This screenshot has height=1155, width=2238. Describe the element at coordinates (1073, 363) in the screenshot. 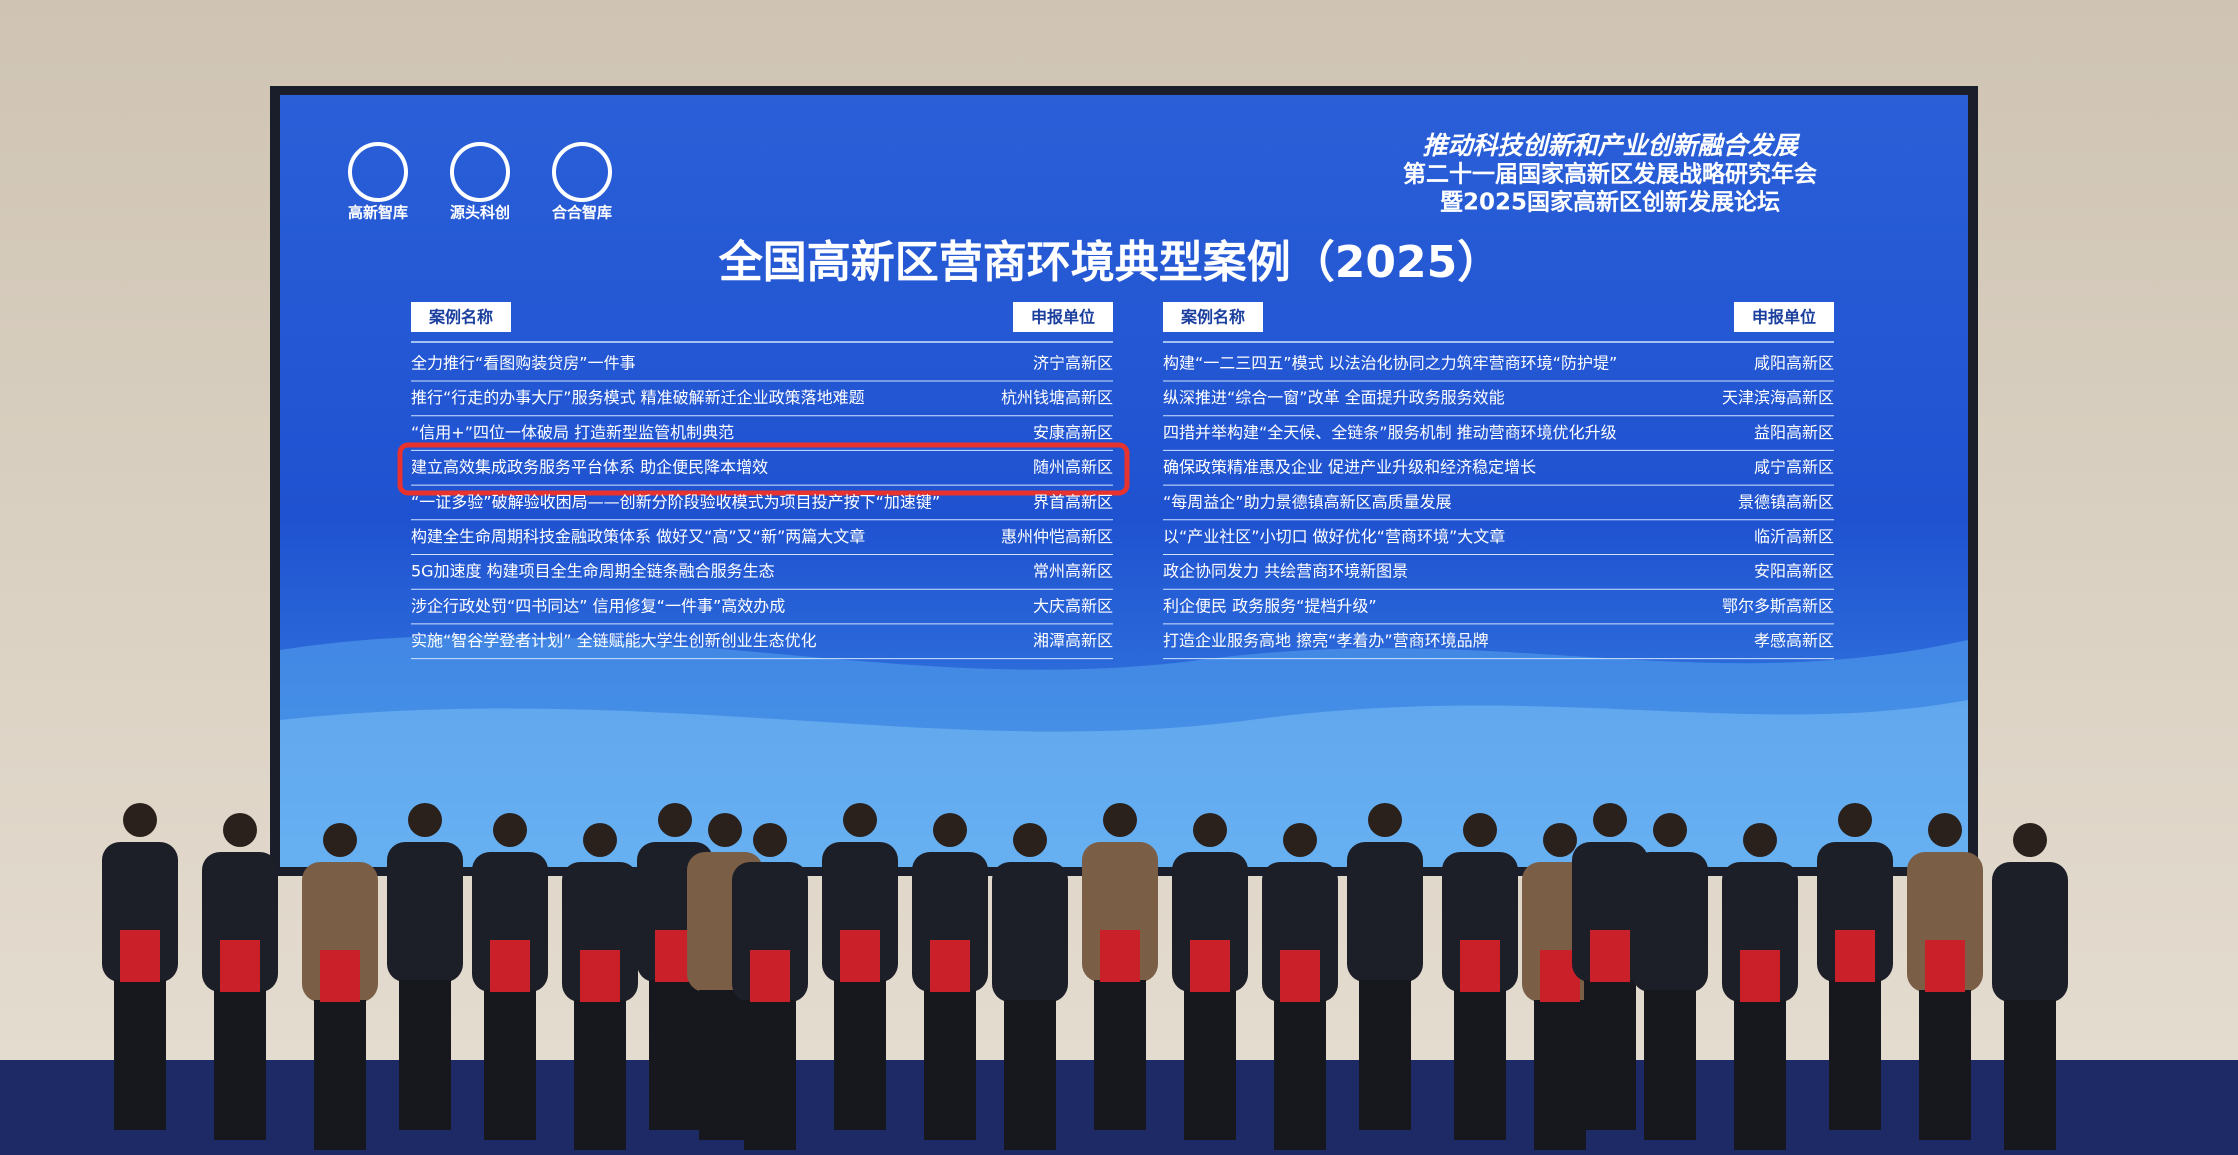

I see `applicant: 济宁高新区` at that location.